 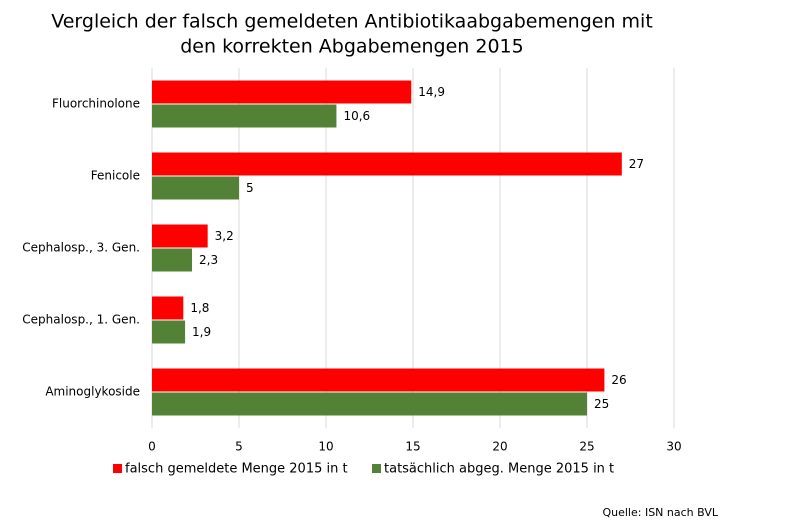 What do you see at coordinates (208, 260) in the screenshot?
I see `value-label: 2,3` at bounding box center [208, 260].